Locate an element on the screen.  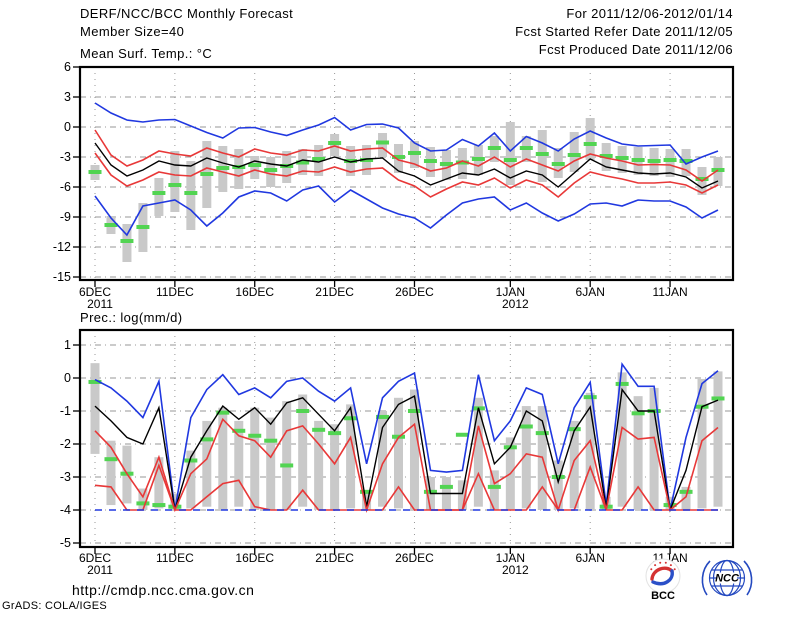
logo-group: BCC NCC is located at coordinates (703, 580).